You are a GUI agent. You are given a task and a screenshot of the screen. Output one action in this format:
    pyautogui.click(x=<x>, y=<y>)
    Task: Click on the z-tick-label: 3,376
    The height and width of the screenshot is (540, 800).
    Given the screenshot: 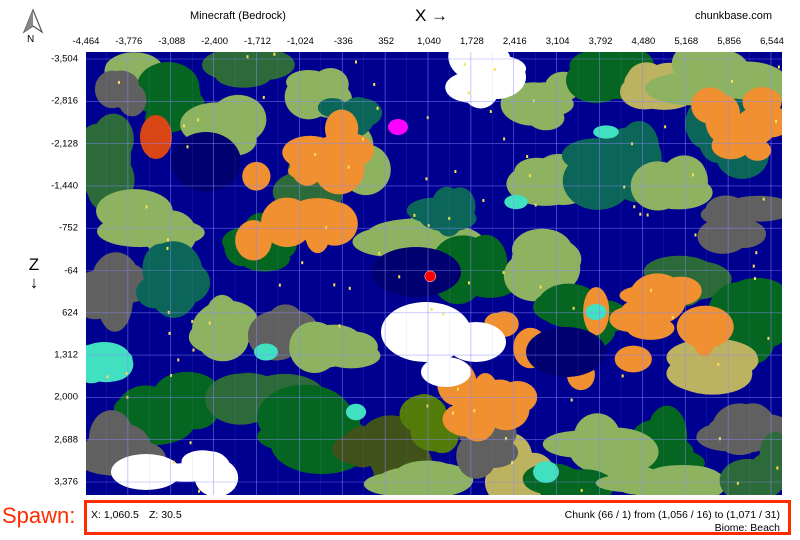 What is the action you would take?
    pyautogui.click(x=66, y=482)
    